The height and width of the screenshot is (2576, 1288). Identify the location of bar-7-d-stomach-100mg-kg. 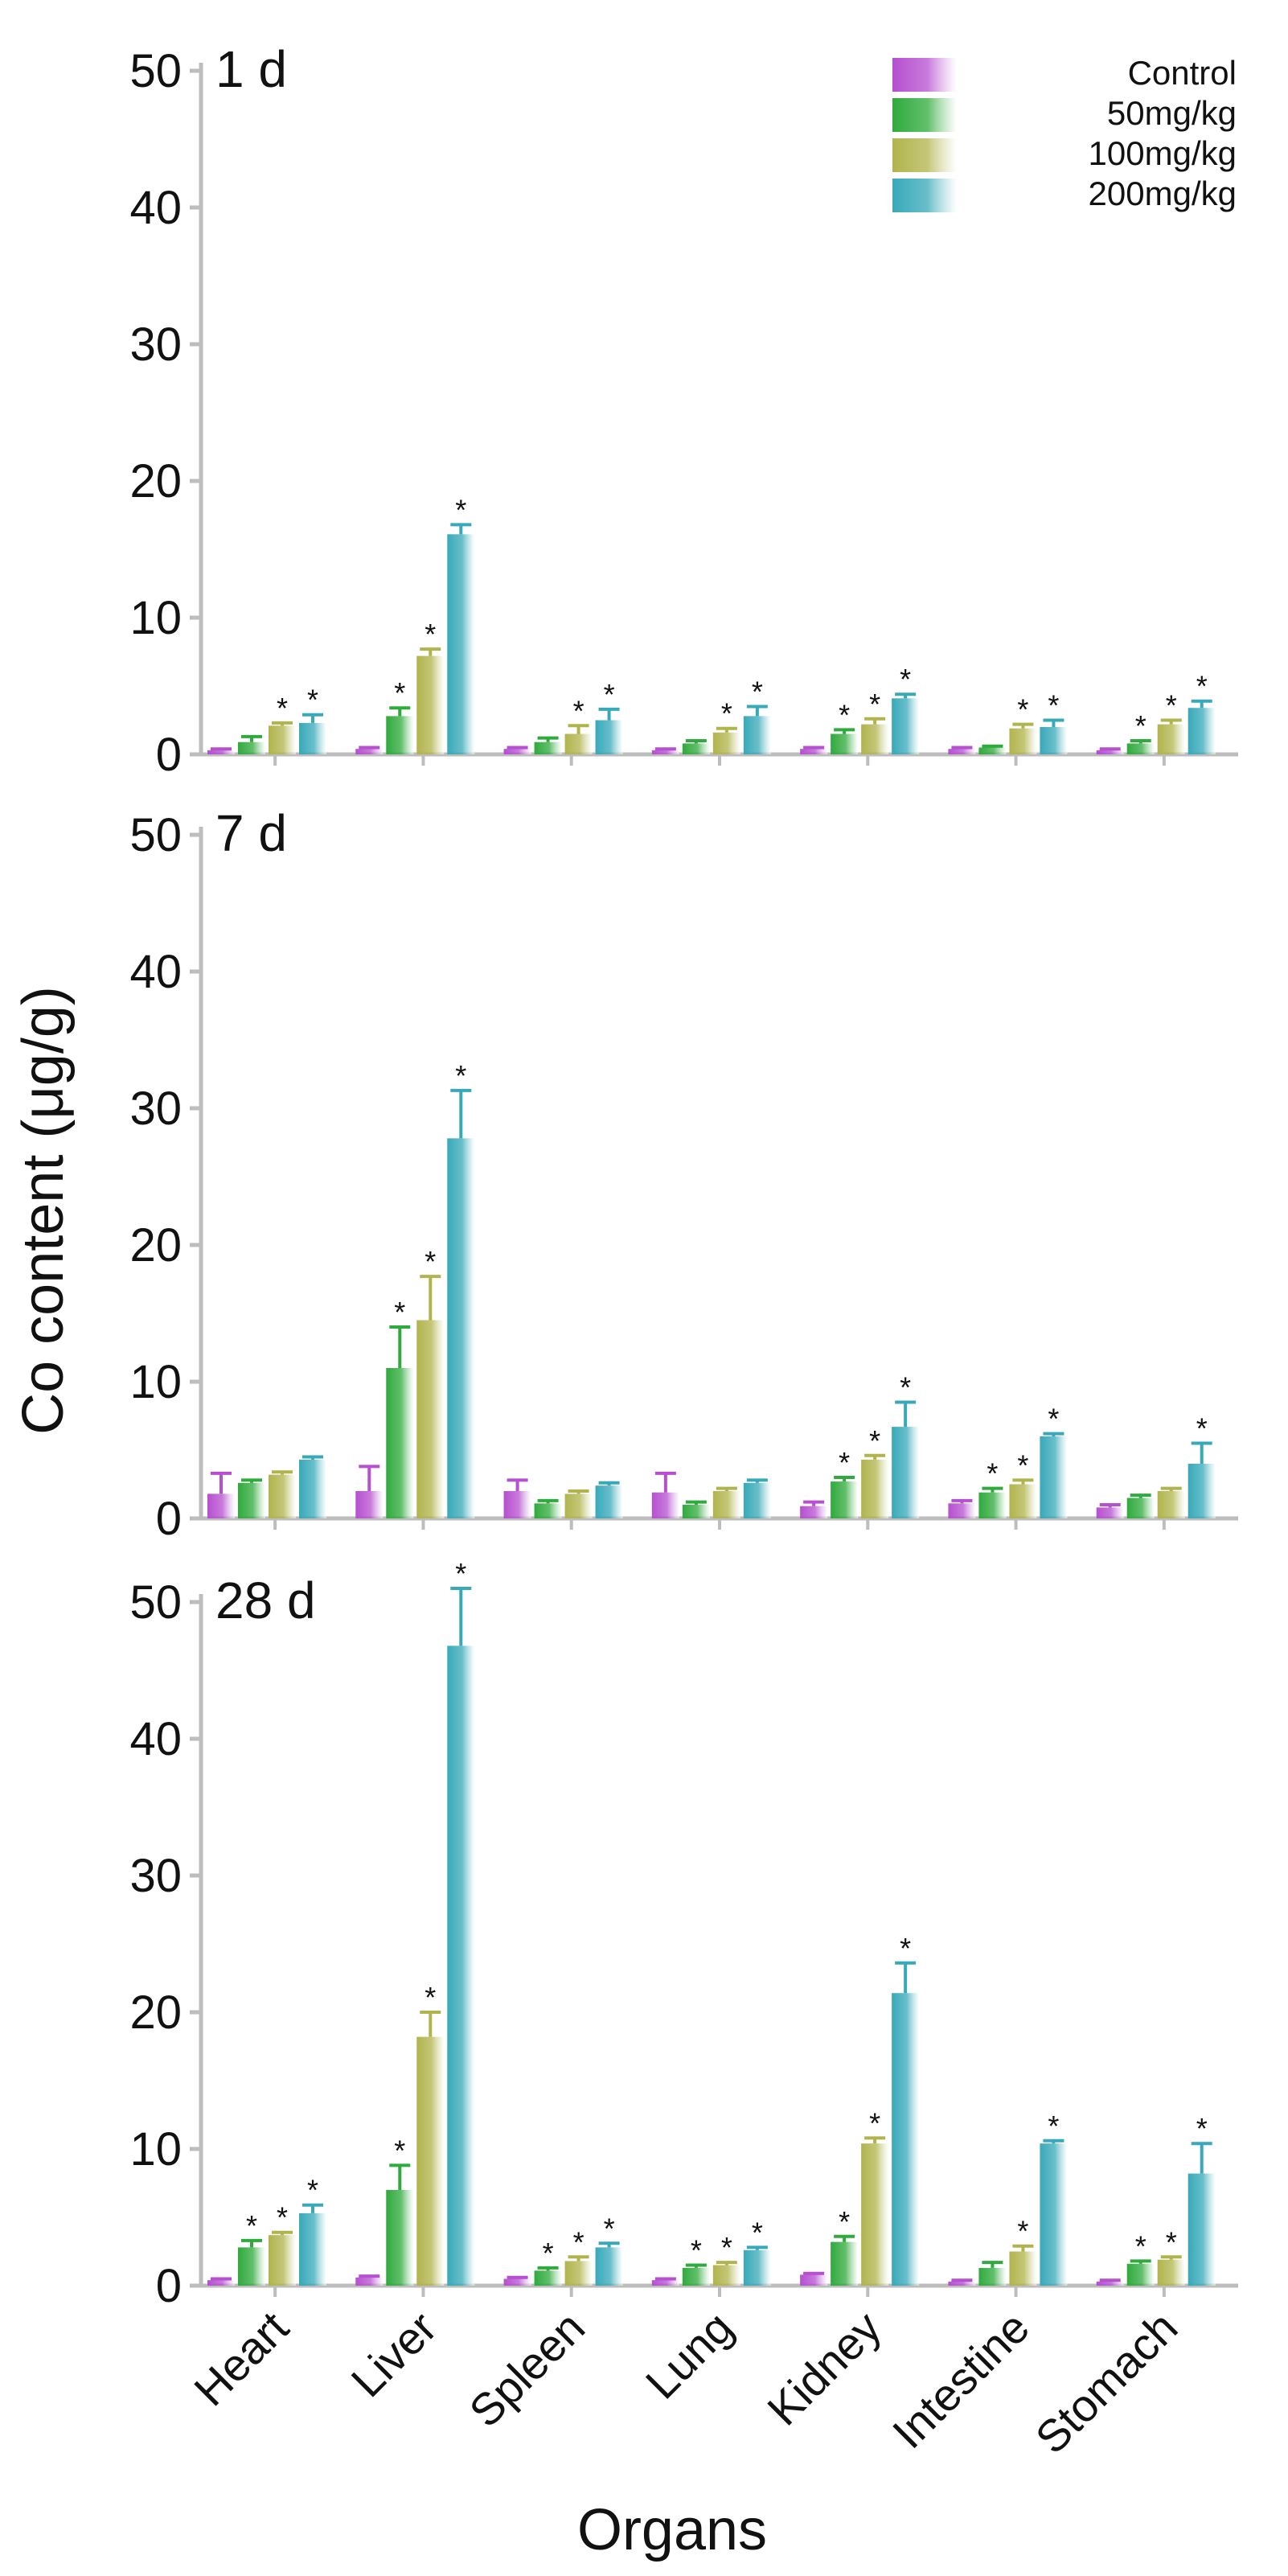
(1171, 1504).